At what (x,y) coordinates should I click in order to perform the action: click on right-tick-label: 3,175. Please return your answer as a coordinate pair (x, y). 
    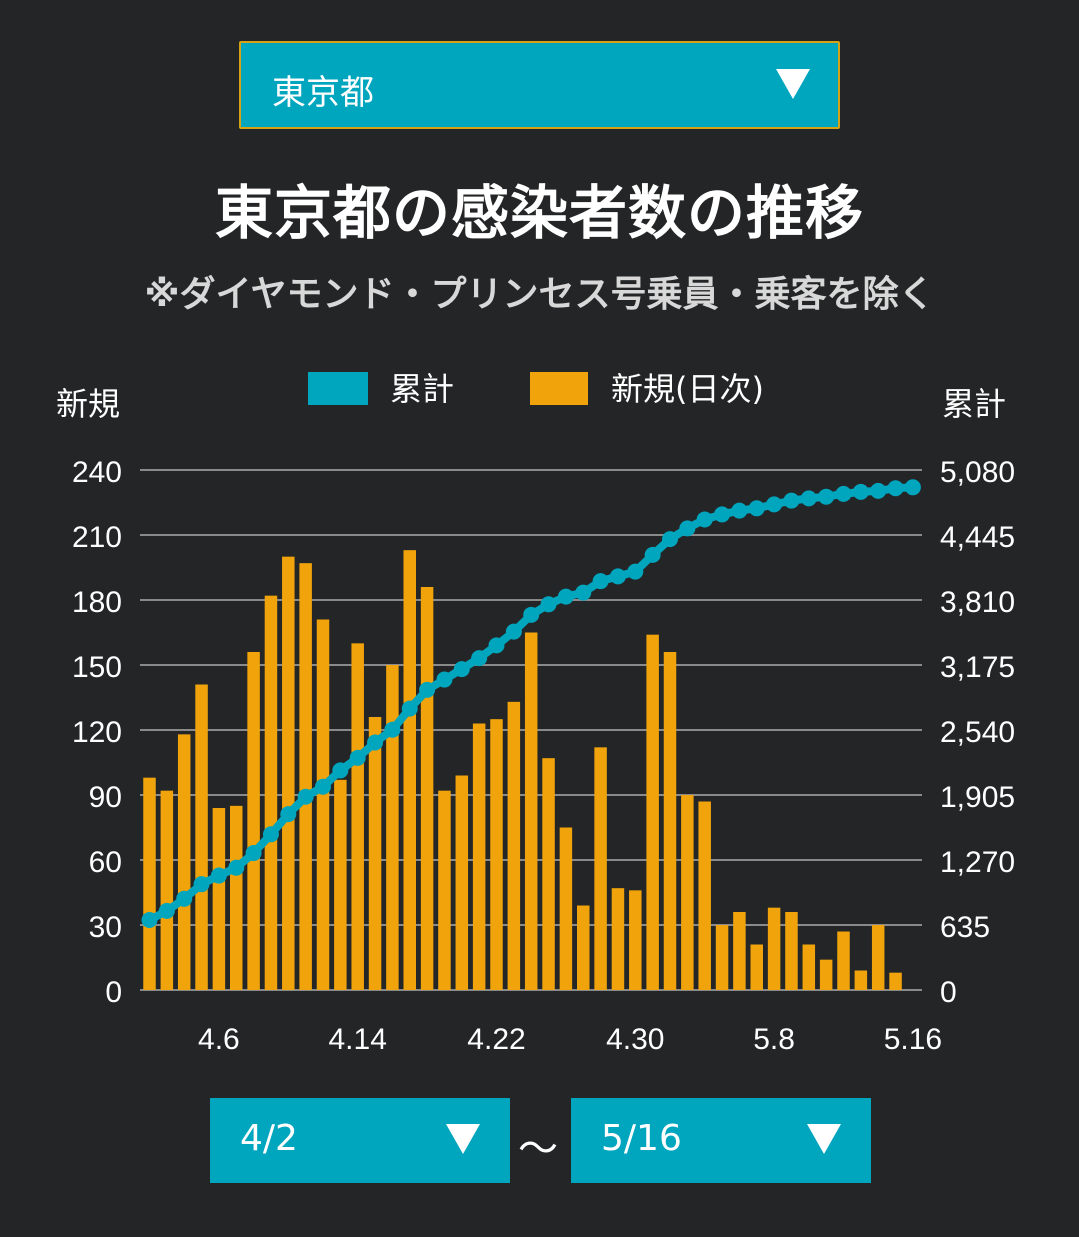
    Looking at the image, I should click on (977, 667).